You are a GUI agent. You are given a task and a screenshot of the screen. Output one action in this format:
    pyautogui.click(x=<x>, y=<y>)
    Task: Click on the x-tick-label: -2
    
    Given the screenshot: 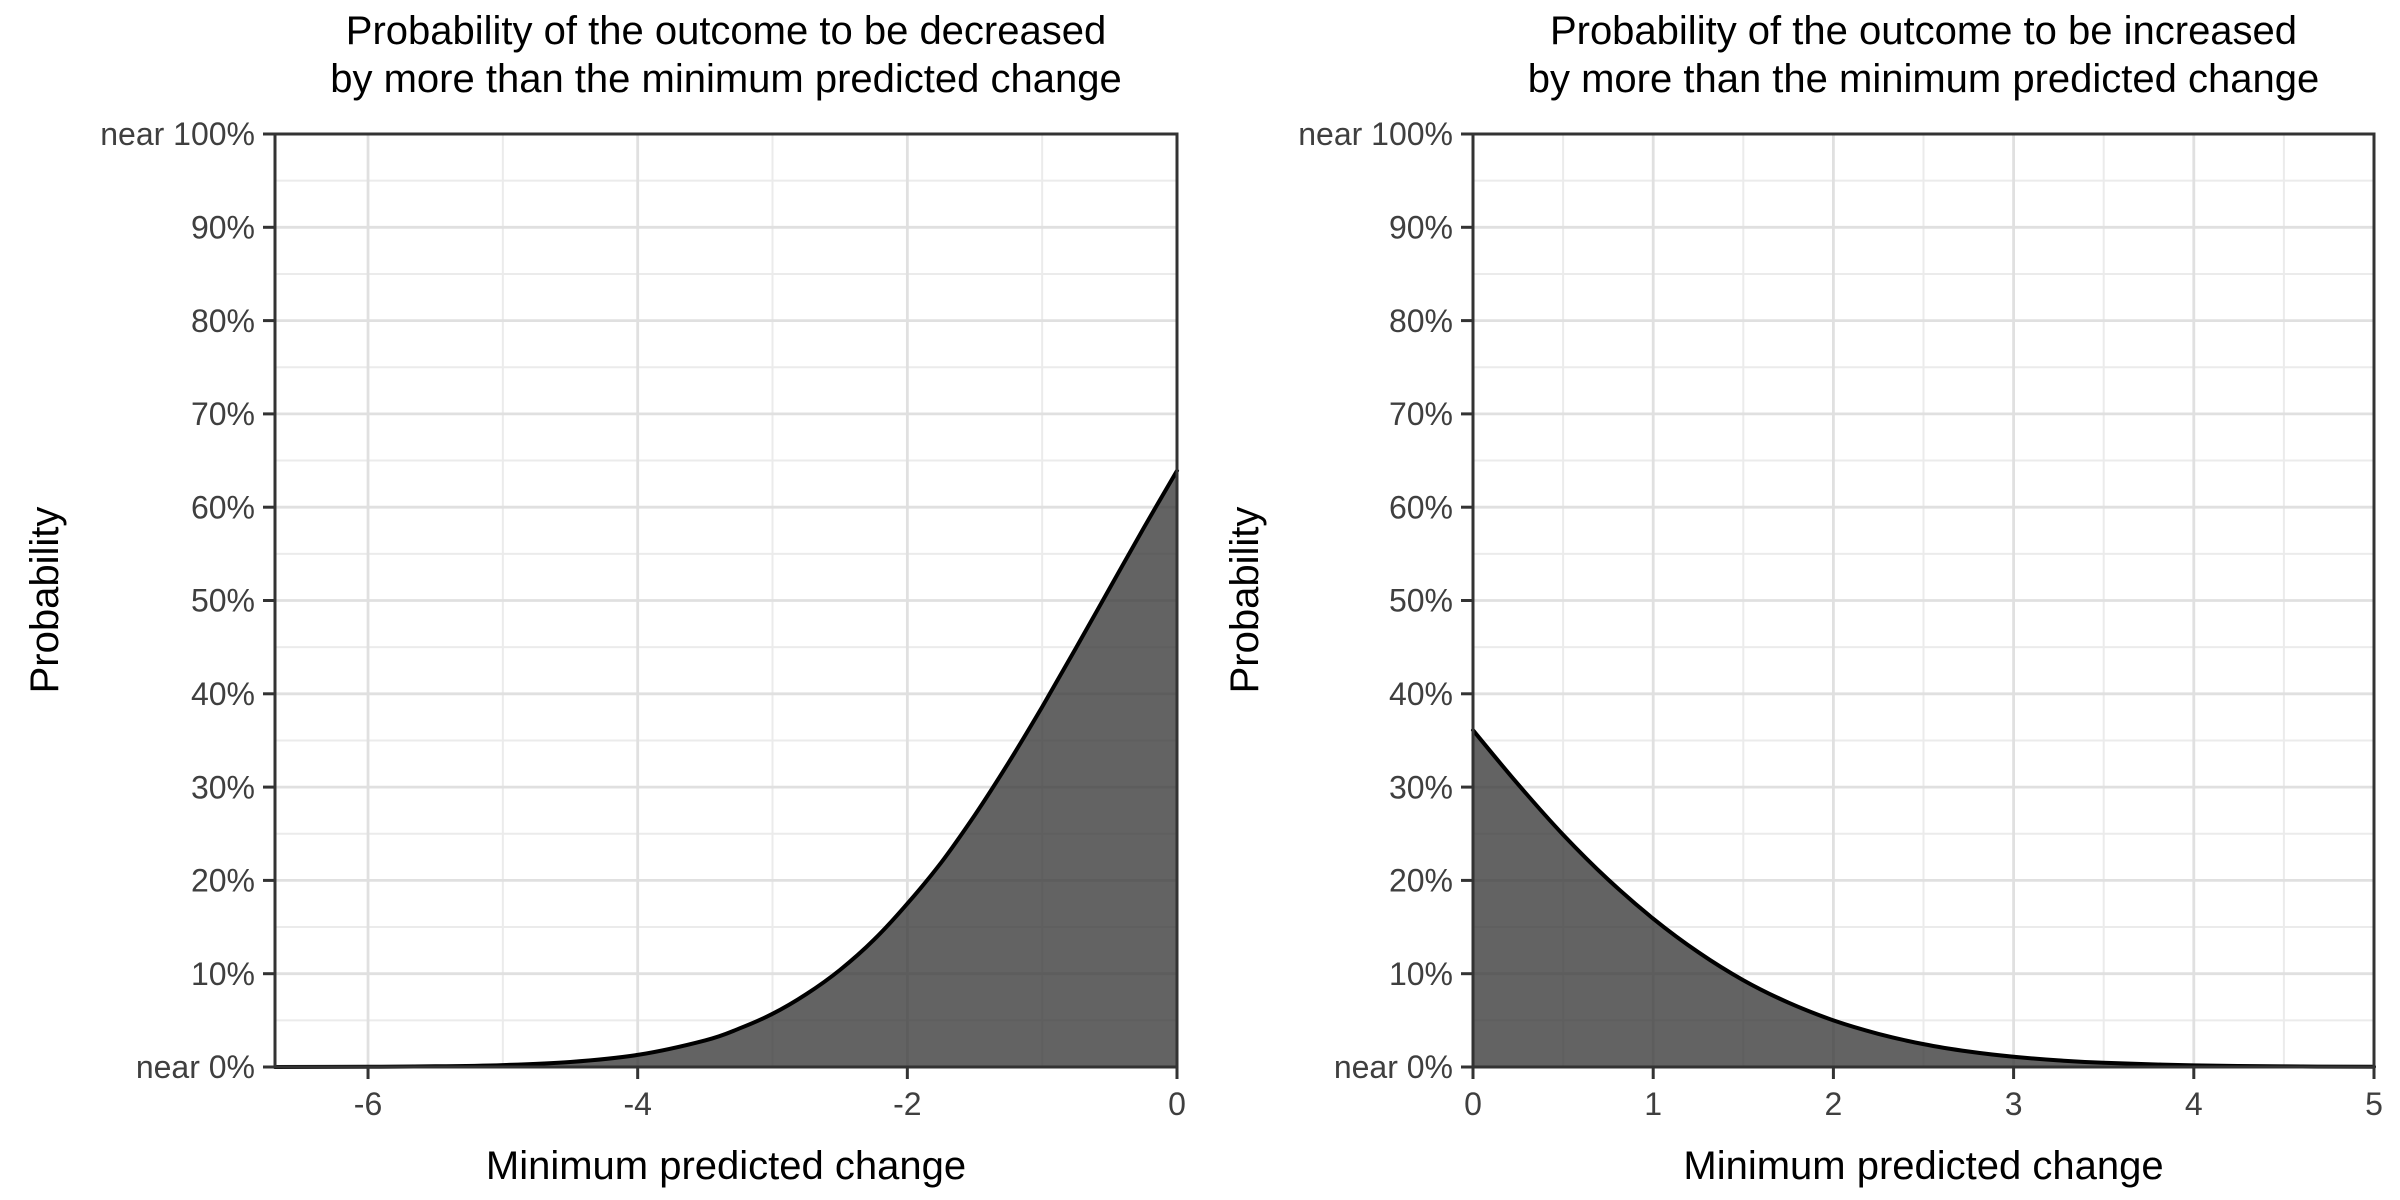 What is the action you would take?
    pyautogui.click(x=907, y=1104)
    